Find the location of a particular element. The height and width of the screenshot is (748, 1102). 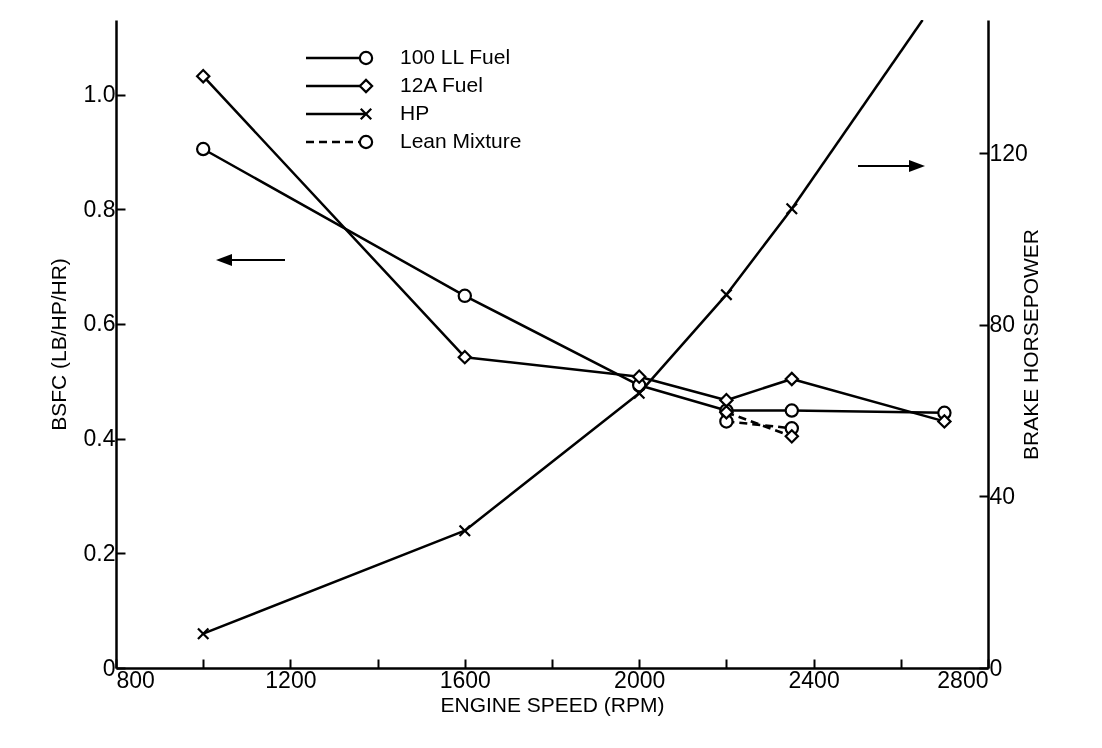

x-axis-title: ENGINE SPEED (RPM) is located at coordinates (552, 704).